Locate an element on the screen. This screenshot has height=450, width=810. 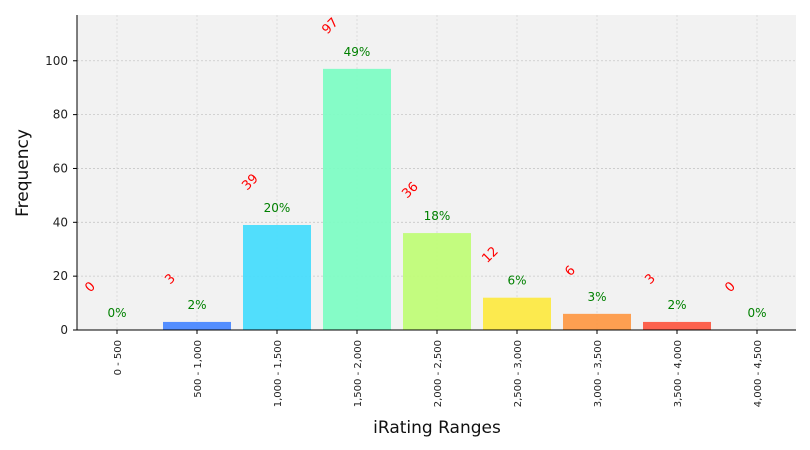
y-ticks: 0 20 40 60 80 100 is located at coordinates (61, 195).